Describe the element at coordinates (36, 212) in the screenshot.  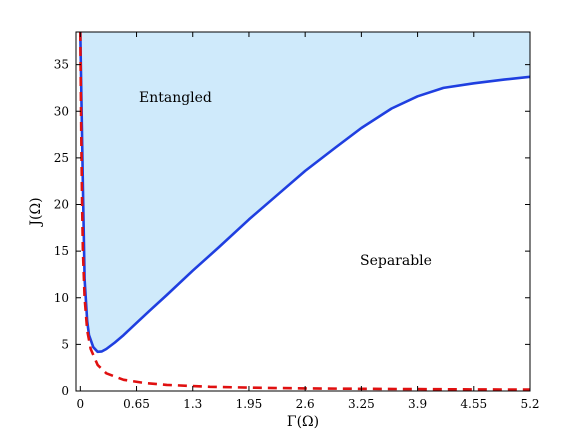
I see `y-axis-label: J(Ω)` at that location.